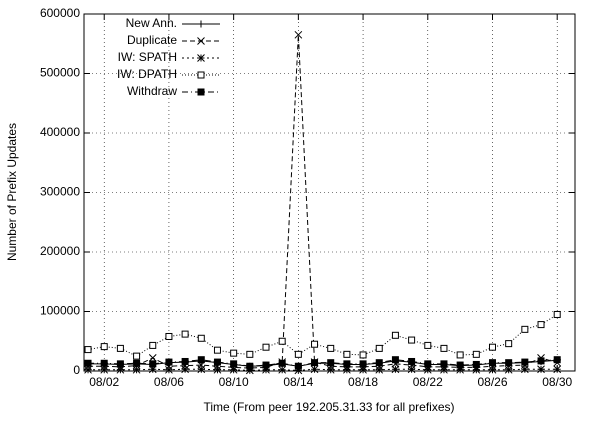 This screenshot has width=589, height=423. I want to click on legend-label: Withdraw, so click(152, 91).